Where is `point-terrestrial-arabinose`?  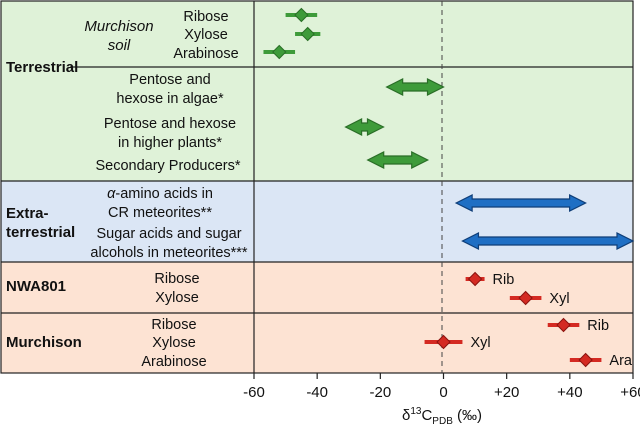
point-terrestrial-arabinose is located at coordinates (279, 52).